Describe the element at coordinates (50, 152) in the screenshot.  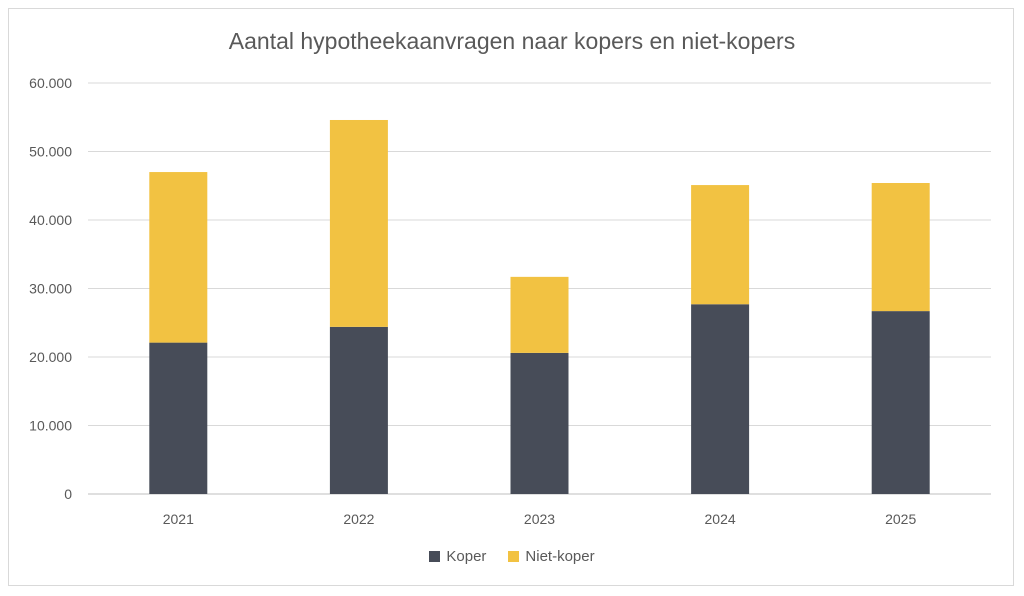
I see `y-tick-label: 50.000` at that location.